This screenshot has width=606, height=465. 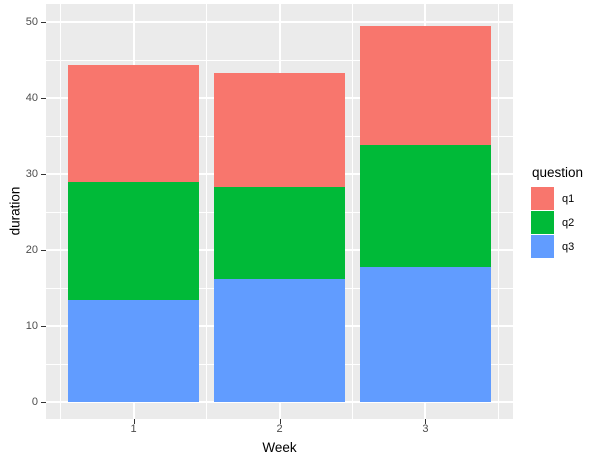 I want to click on x-tick-label: 2, so click(x=279, y=429).